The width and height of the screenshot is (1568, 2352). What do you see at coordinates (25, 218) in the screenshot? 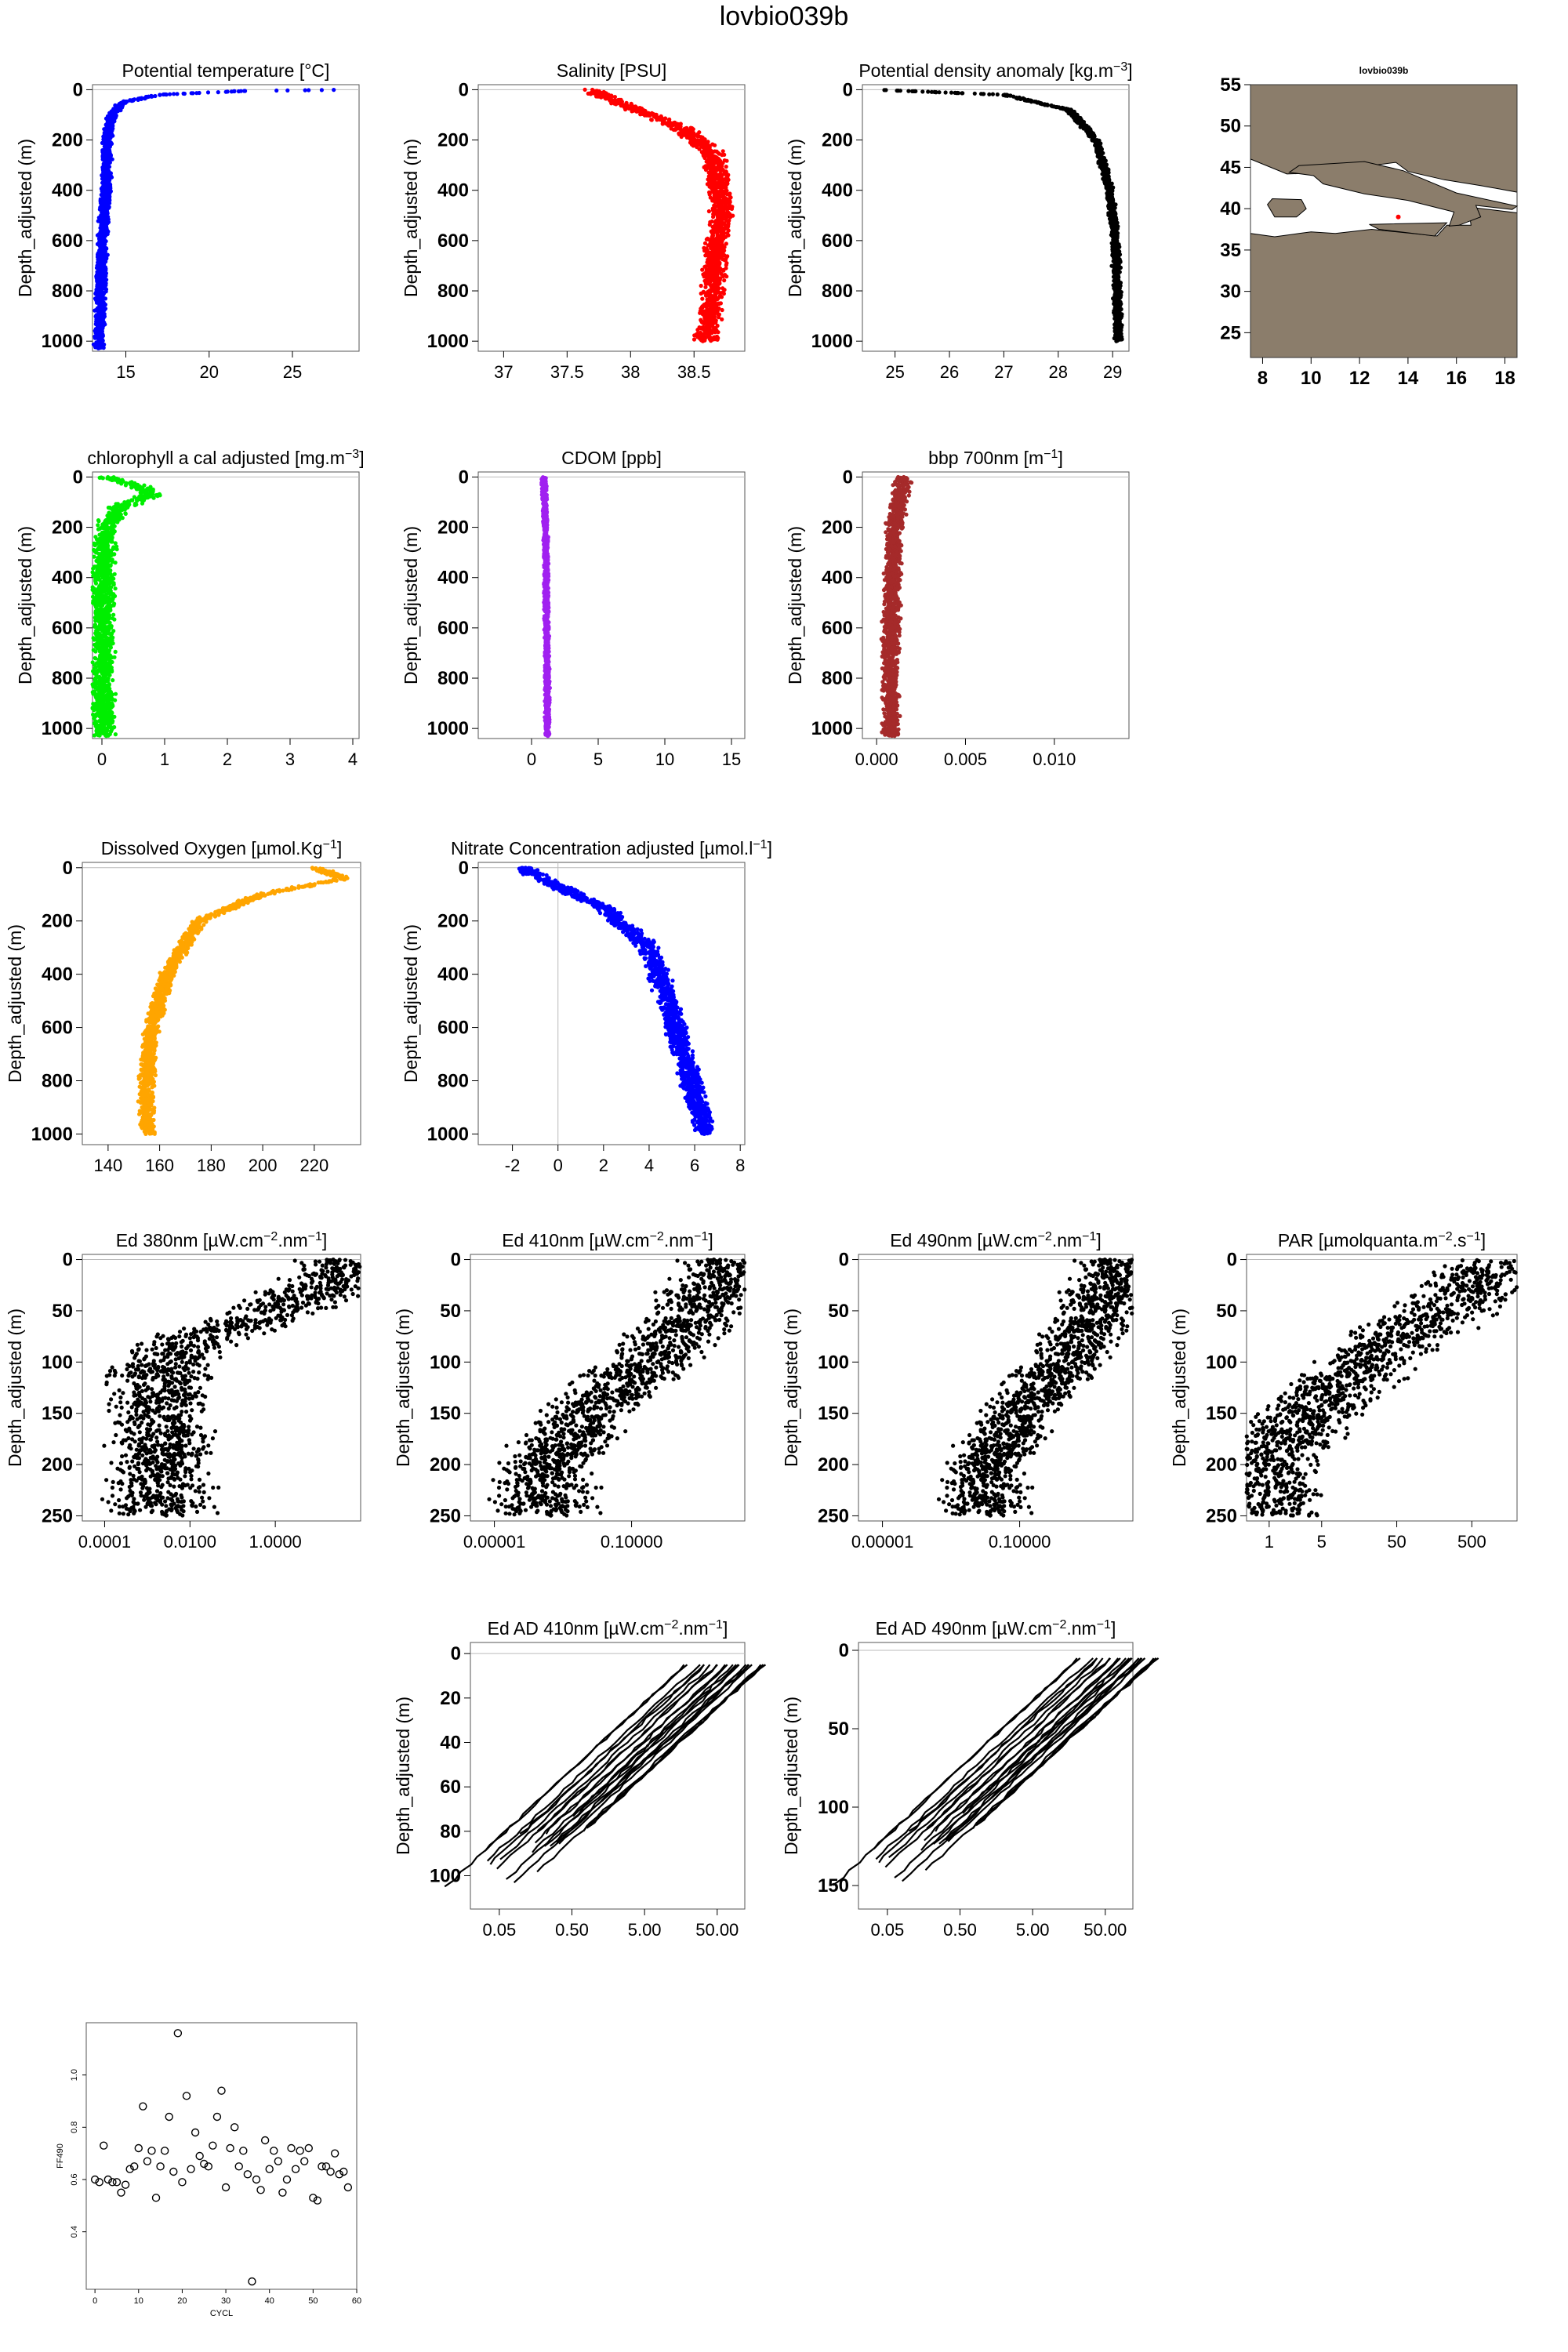
I see `y-axis-label: Depth_adjusted (m)` at bounding box center [25, 218].